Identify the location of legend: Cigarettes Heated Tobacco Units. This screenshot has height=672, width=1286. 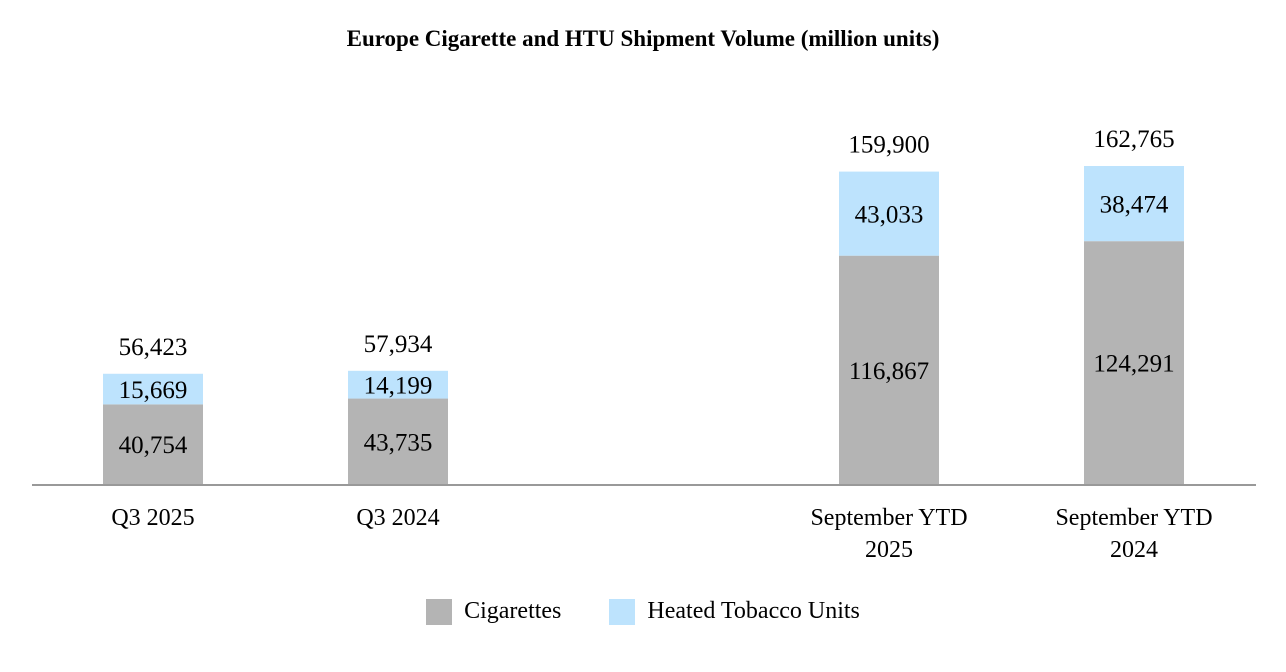
(643, 611).